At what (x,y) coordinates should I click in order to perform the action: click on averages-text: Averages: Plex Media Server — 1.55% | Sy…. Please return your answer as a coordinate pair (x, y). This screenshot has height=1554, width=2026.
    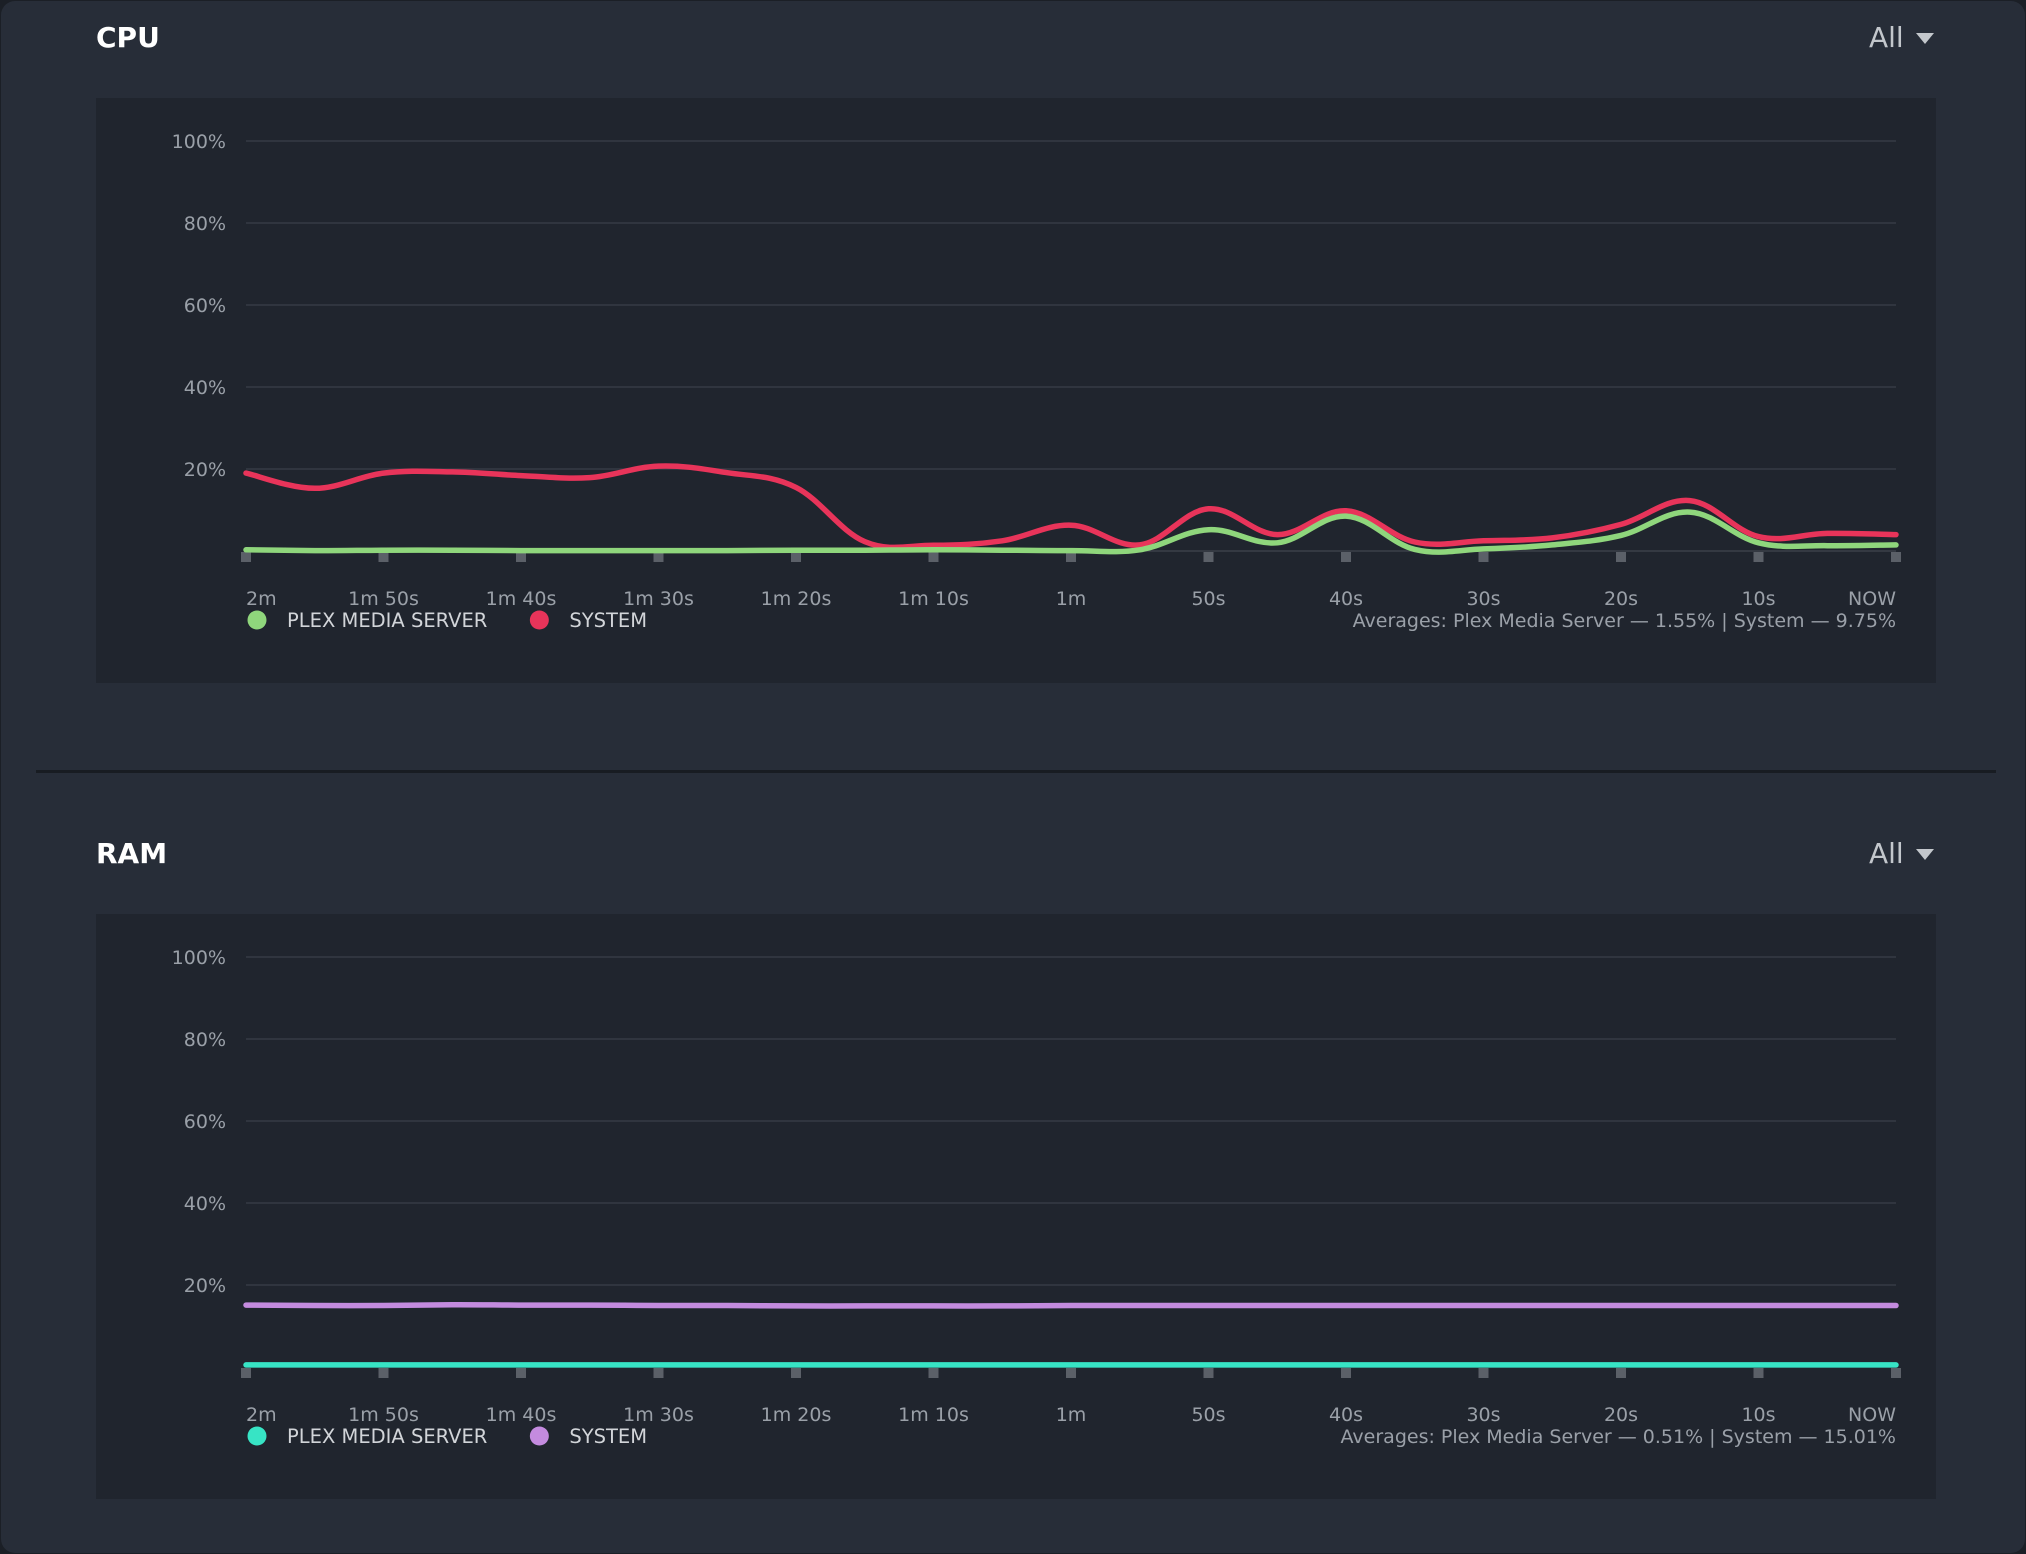
    Looking at the image, I should click on (1624, 621).